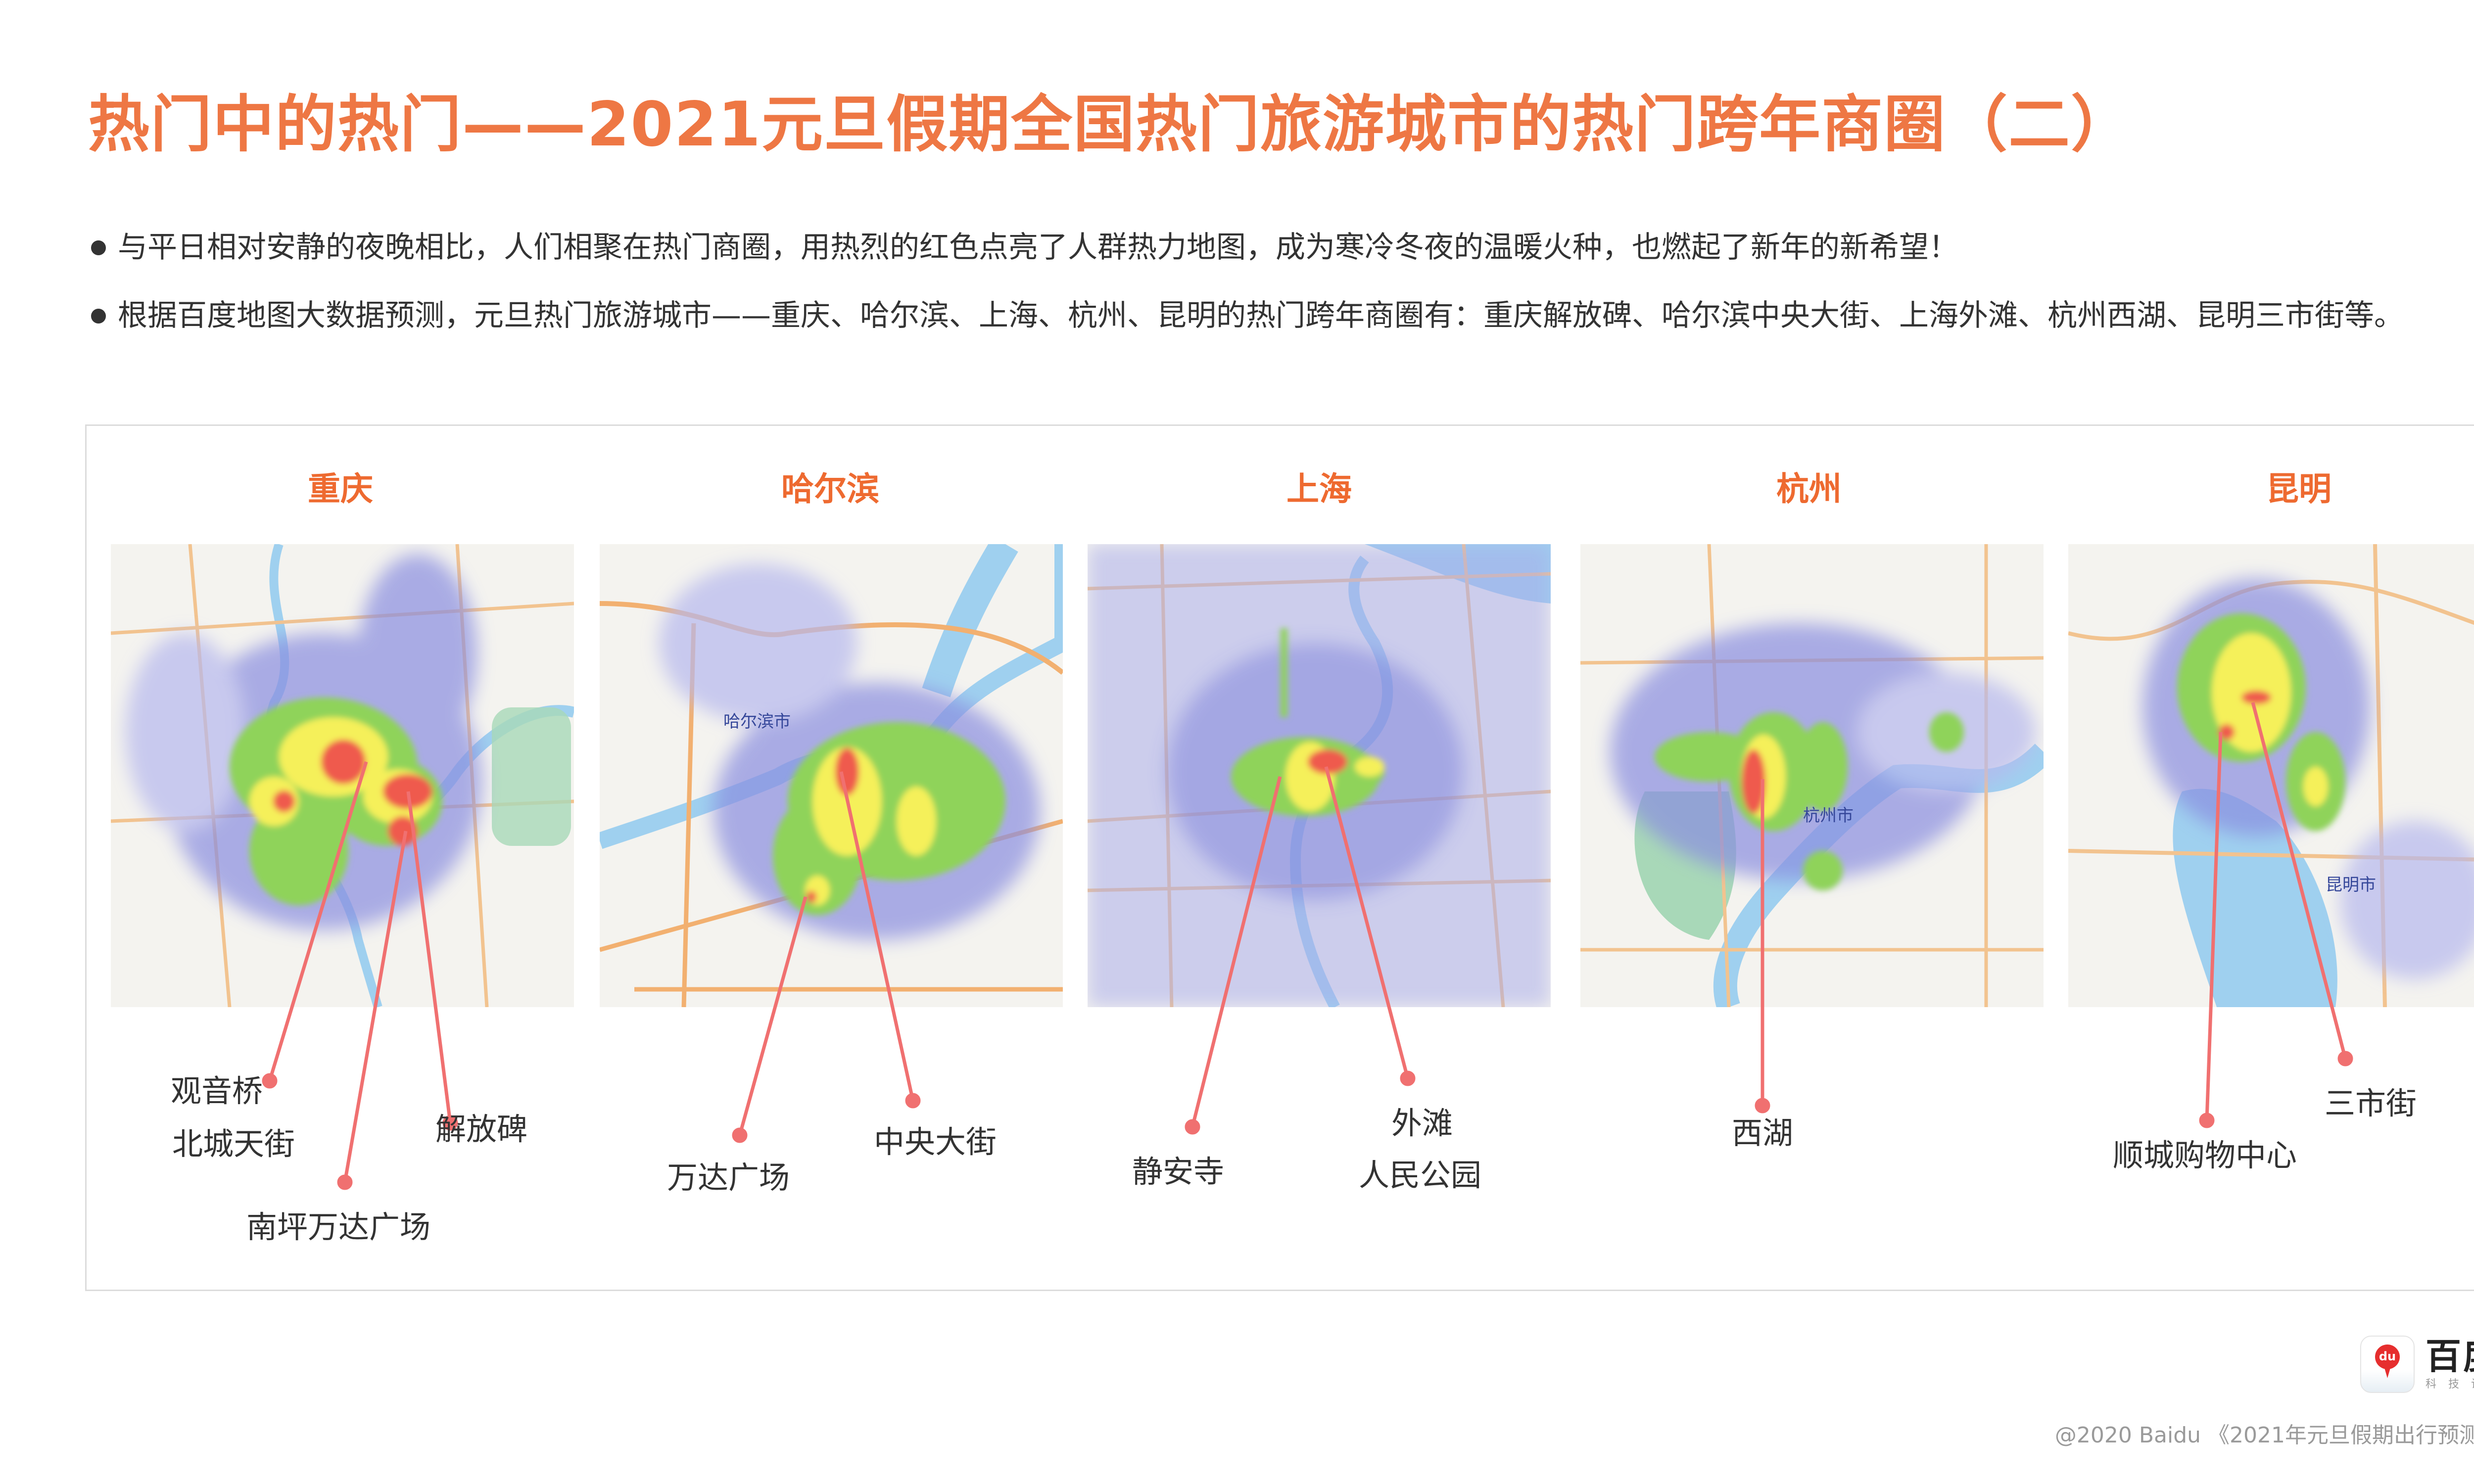 This screenshot has height=1484, width=2474. I want to click on label-jinganshi: 静安寺, so click(1178, 1172).